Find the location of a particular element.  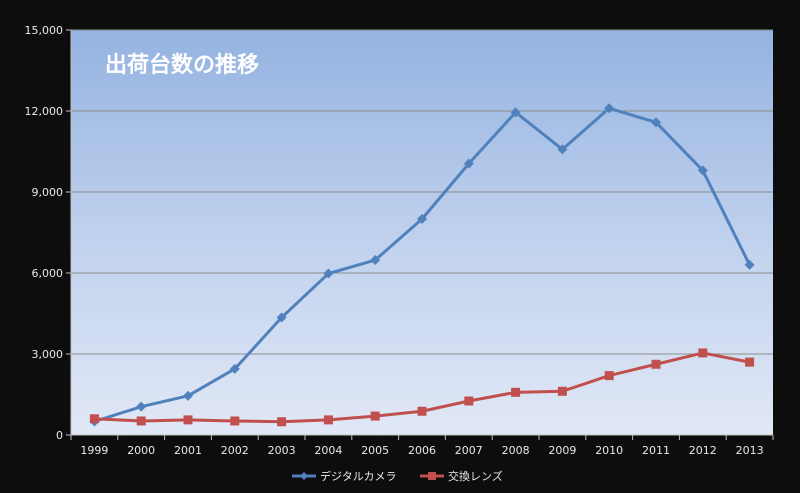

x-tick-label: 2006 is located at coordinates (422, 450).